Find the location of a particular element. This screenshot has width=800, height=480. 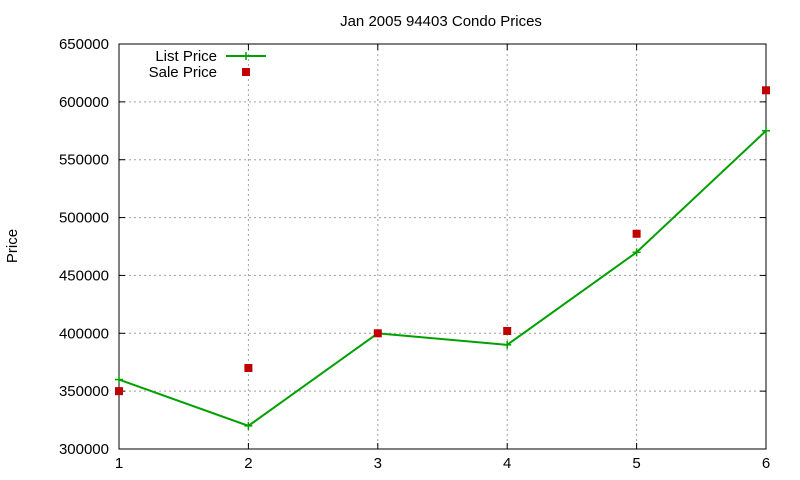

x-tick-label: 1 is located at coordinates (119, 463).